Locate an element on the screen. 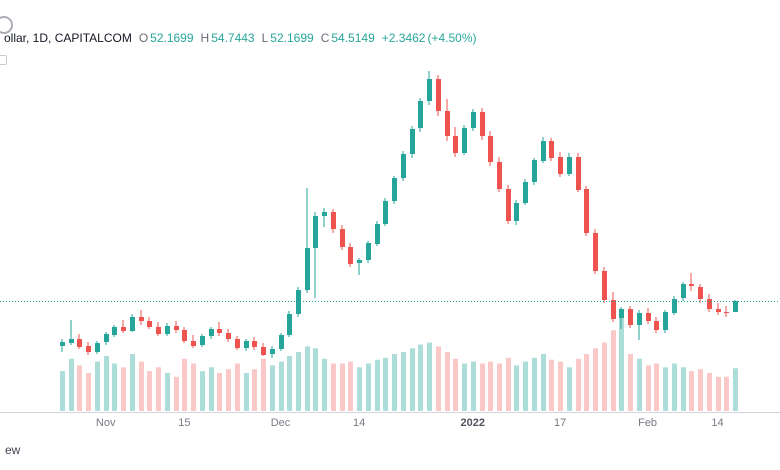 This screenshot has width=780, height=470. time-axis-labels: Nov 15 Dec 14 2022 17 Feb 14 is located at coordinates (390, 425).